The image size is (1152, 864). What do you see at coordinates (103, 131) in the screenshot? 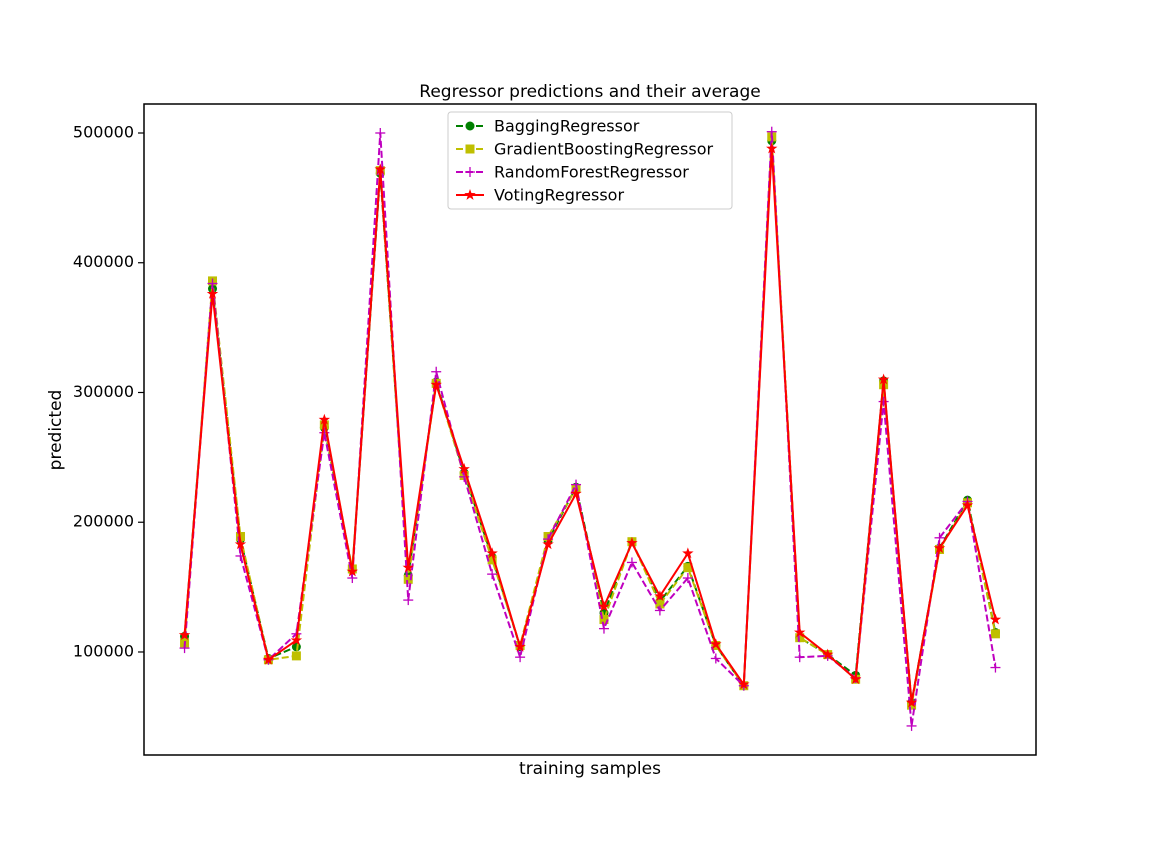
I see `y-tick-label: 500000` at bounding box center [103, 131].